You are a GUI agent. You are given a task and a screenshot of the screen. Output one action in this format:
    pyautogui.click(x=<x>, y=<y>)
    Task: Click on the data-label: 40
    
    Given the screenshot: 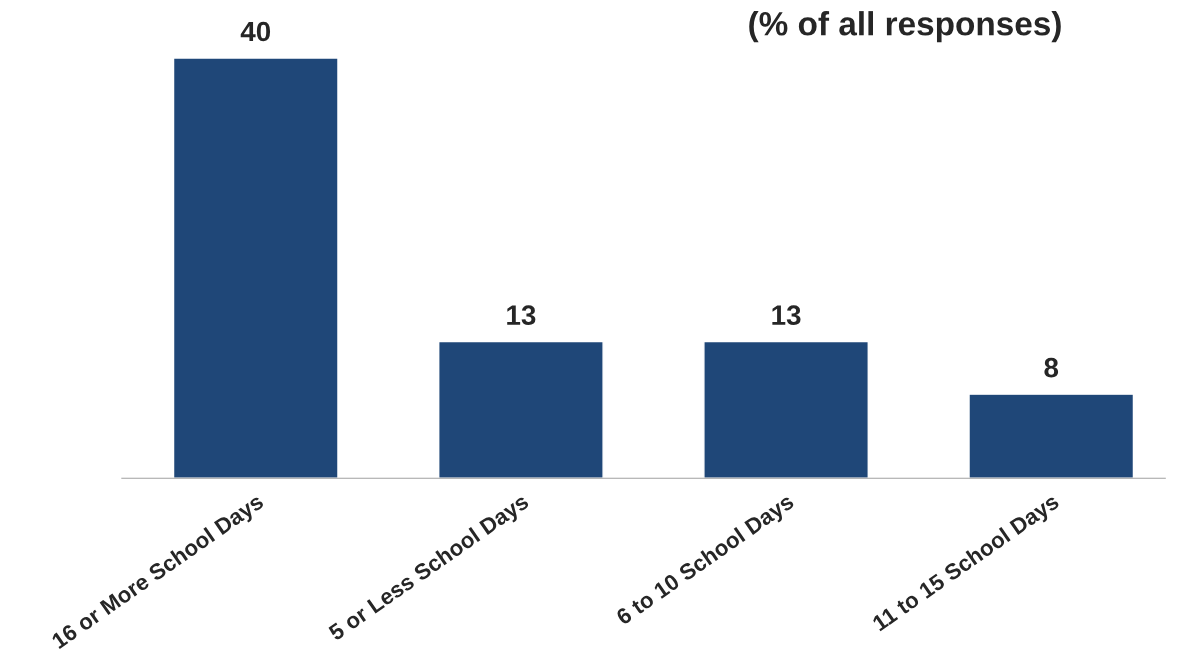 What is the action you would take?
    pyautogui.click(x=255, y=31)
    